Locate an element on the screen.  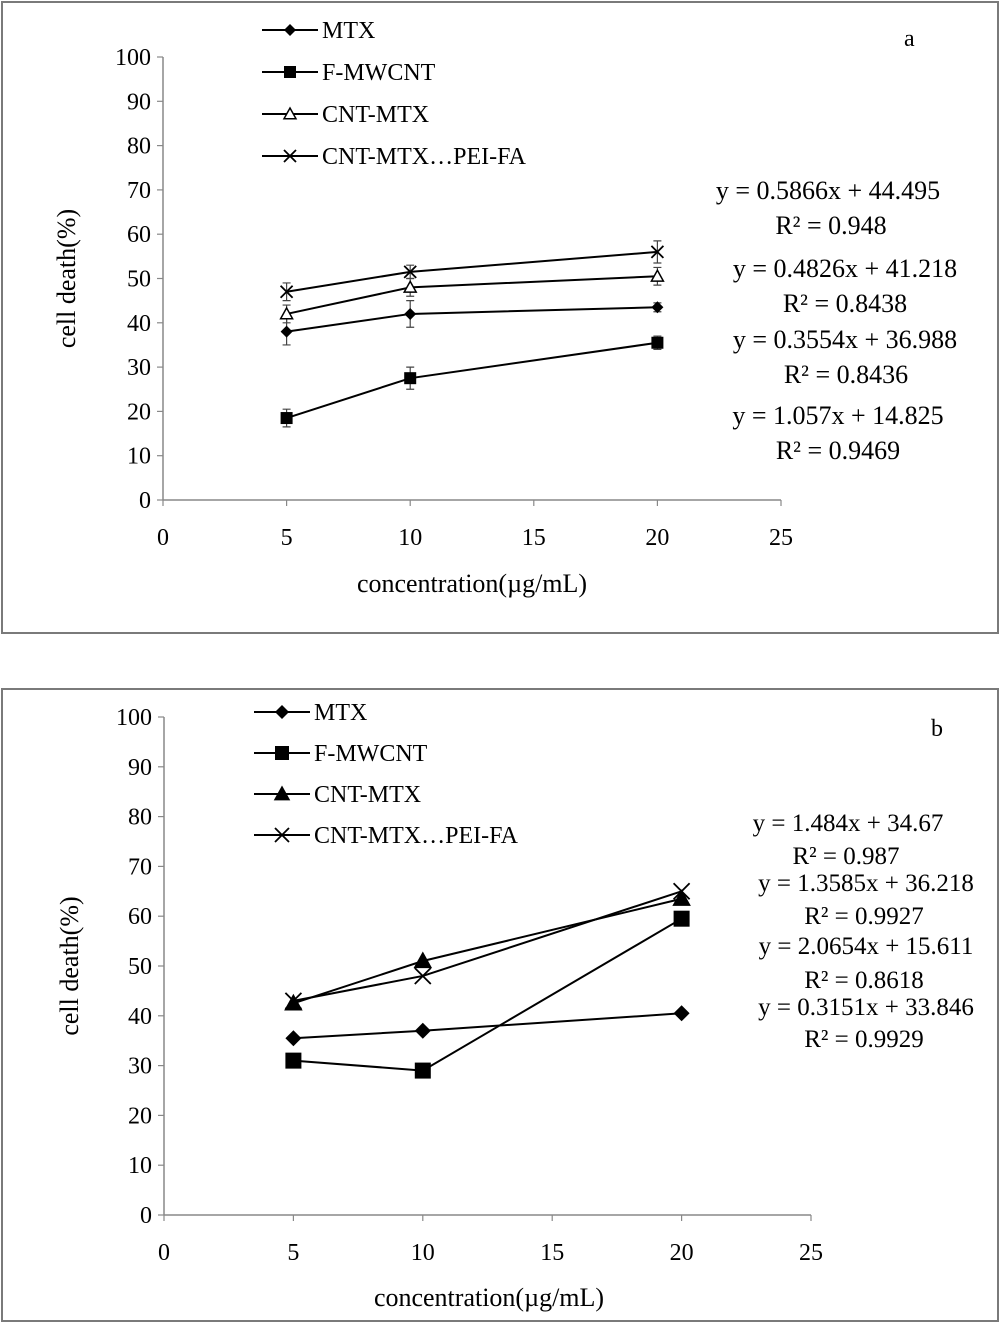
trendline-equation: y = 0.3151x + 33.846 is located at coordinates (866, 1007).